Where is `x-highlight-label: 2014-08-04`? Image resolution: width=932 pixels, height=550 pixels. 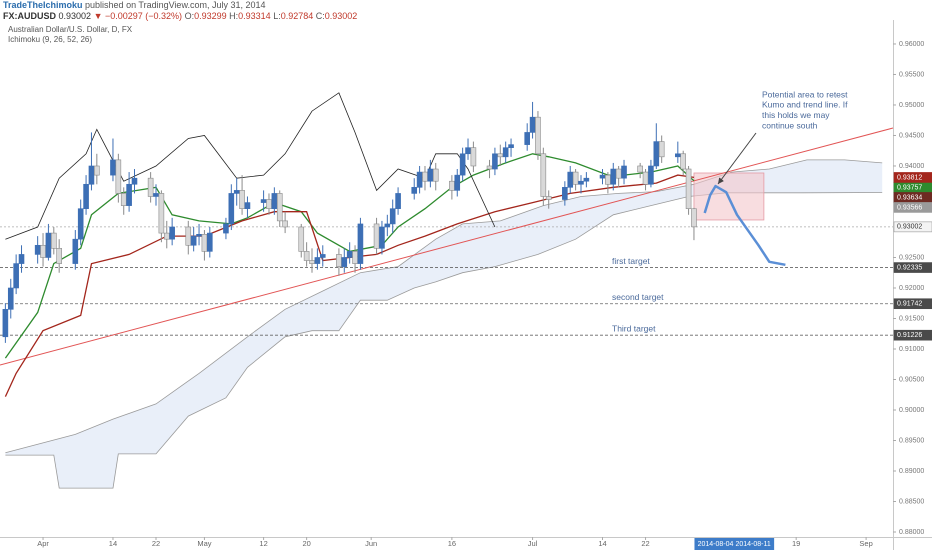 x-highlight-label: 2014-08-04 is located at coordinates (716, 544).